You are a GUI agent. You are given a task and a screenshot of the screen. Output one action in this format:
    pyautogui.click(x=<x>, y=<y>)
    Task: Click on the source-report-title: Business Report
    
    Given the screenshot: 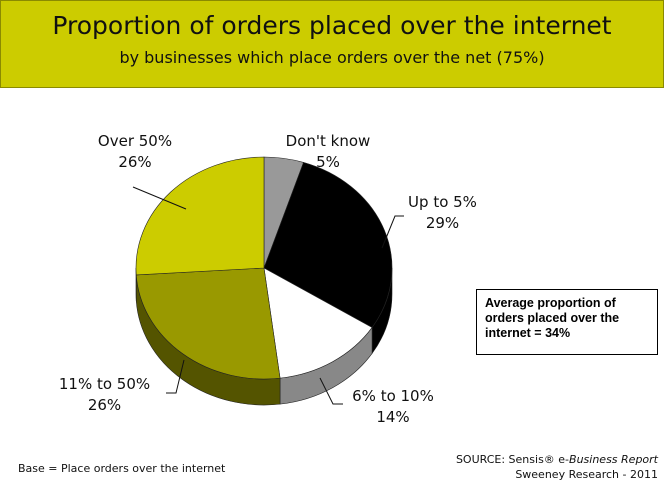 What is the action you would take?
    pyautogui.click(x=613, y=459)
    